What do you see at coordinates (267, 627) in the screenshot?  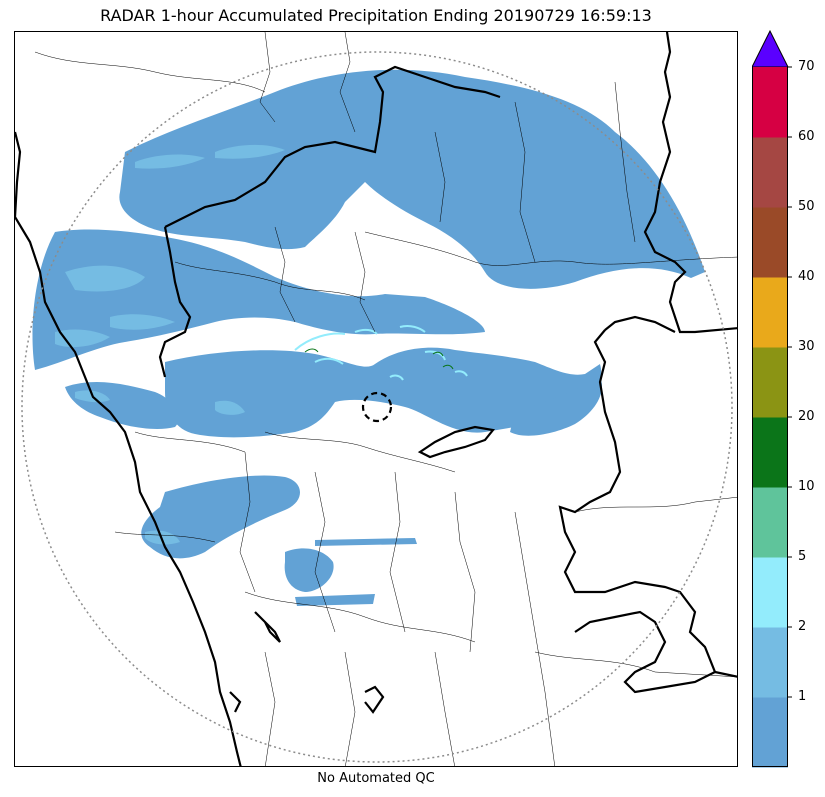 I see `border-south-small` at bounding box center [267, 627].